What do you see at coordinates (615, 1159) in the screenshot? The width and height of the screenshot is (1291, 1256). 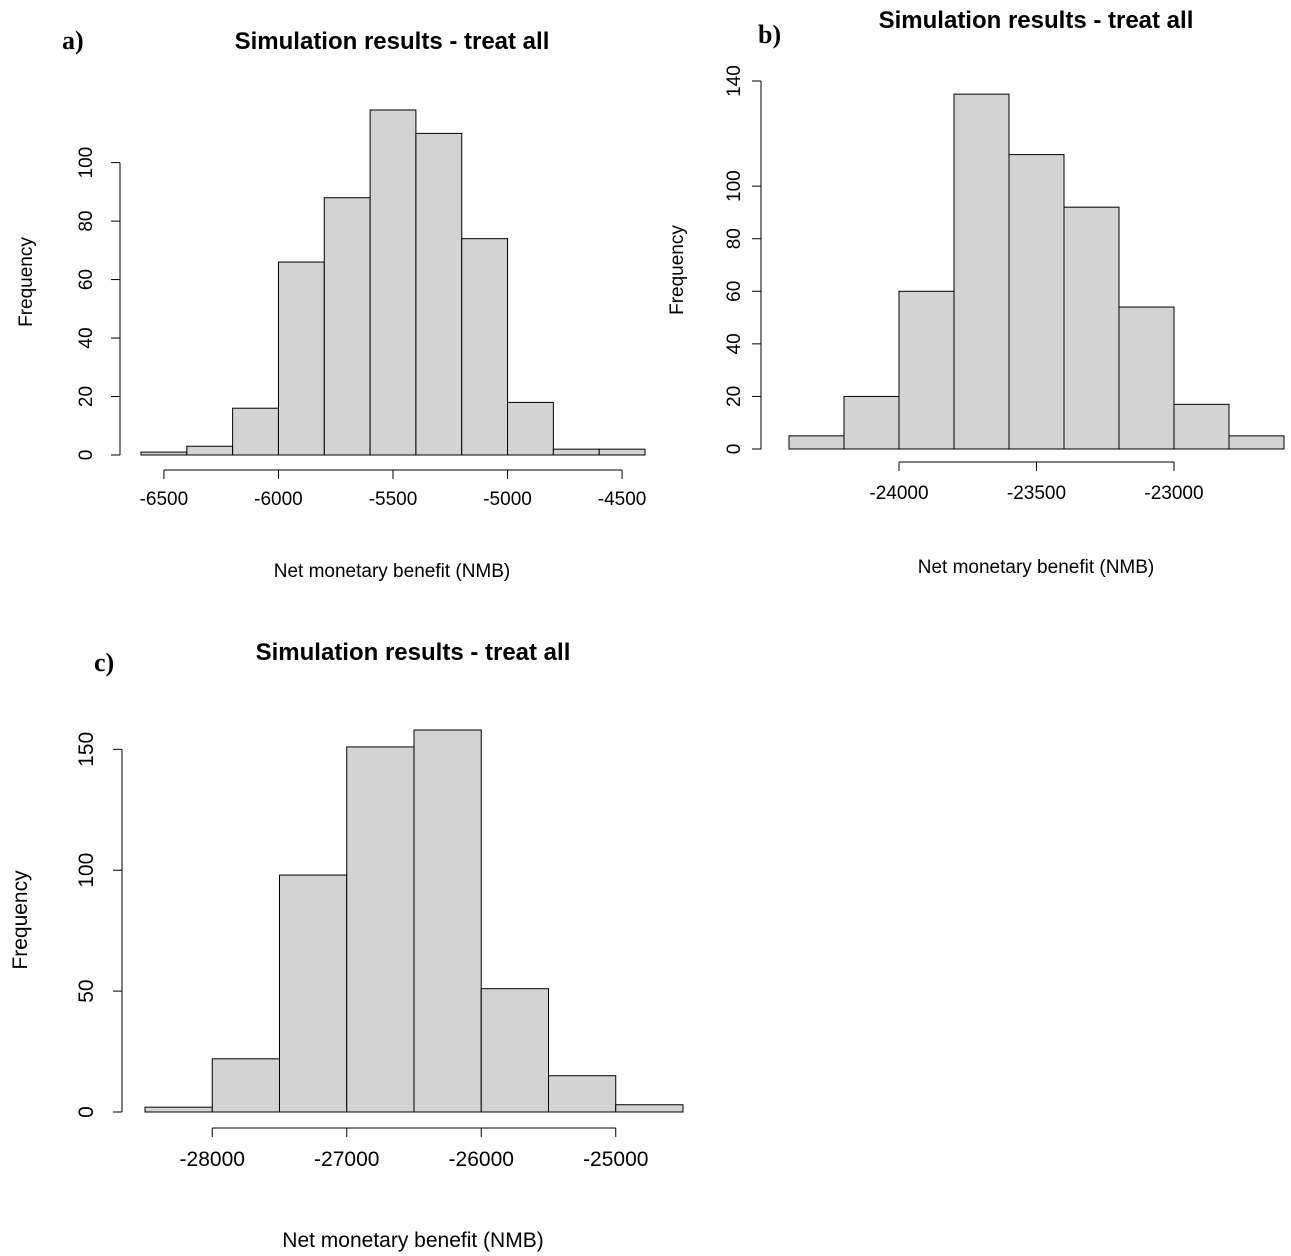 I see `x-tick-label-c-3: -25000` at bounding box center [615, 1159].